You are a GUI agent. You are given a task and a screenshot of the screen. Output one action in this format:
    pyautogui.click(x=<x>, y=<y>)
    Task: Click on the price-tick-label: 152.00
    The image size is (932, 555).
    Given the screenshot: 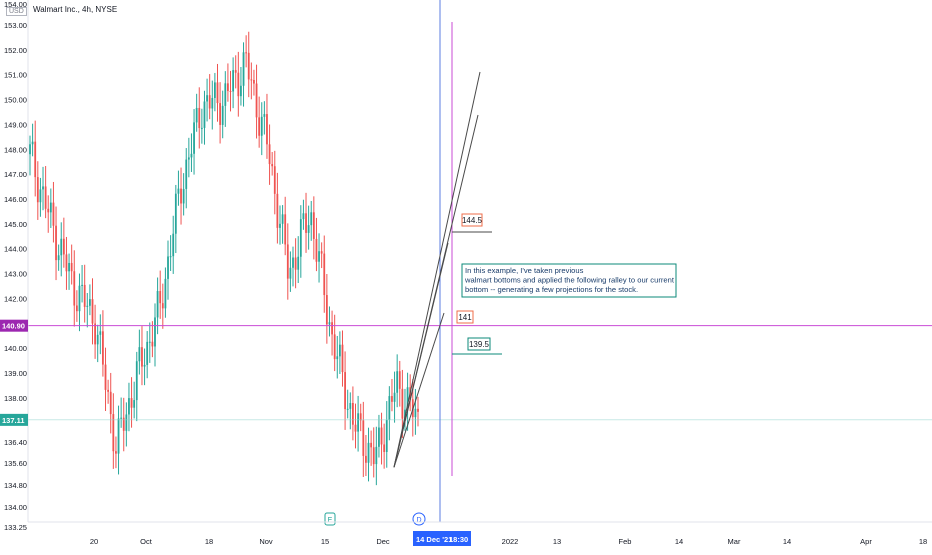 What is the action you would take?
    pyautogui.click(x=15, y=50)
    